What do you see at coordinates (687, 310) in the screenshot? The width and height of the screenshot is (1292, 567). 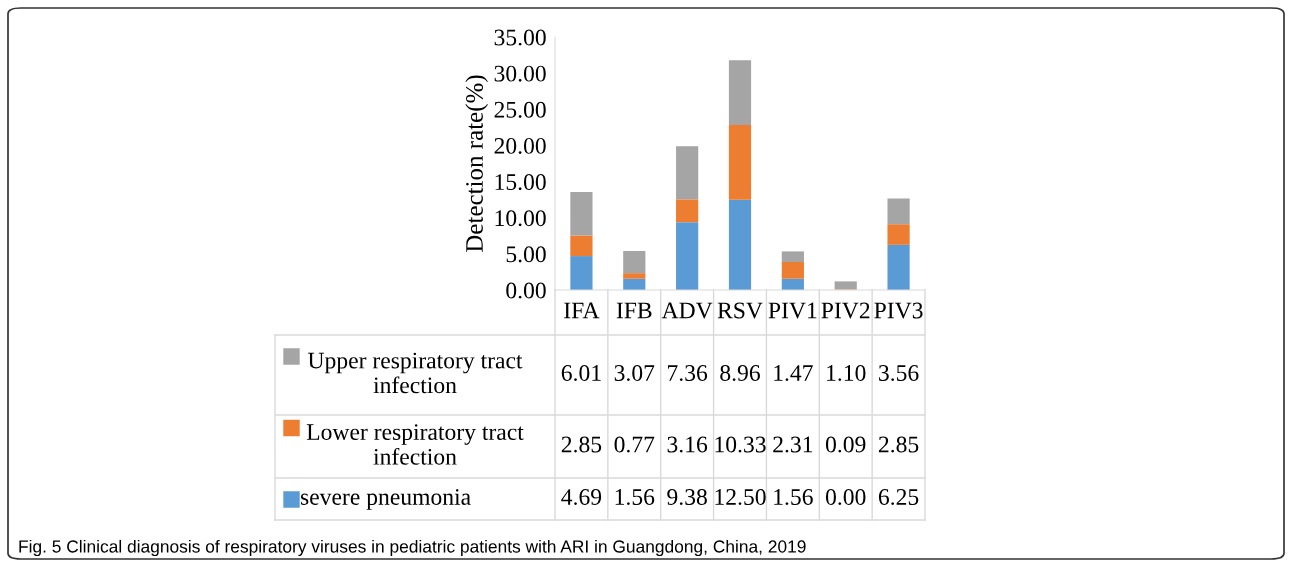 I see `x-tick-label: ADV` at bounding box center [687, 310].